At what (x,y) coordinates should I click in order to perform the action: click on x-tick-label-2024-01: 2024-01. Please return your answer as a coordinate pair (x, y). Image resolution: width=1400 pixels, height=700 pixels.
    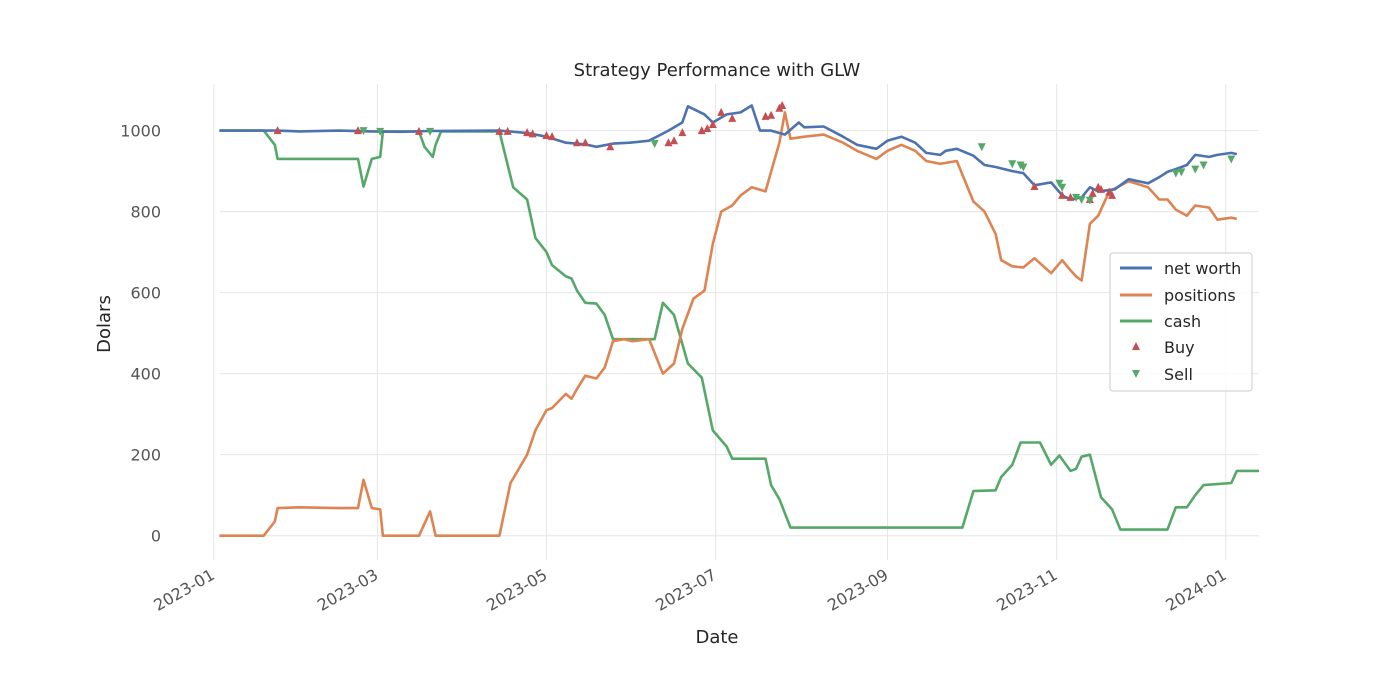
    Looking at the image, I should click on (1195, 590).